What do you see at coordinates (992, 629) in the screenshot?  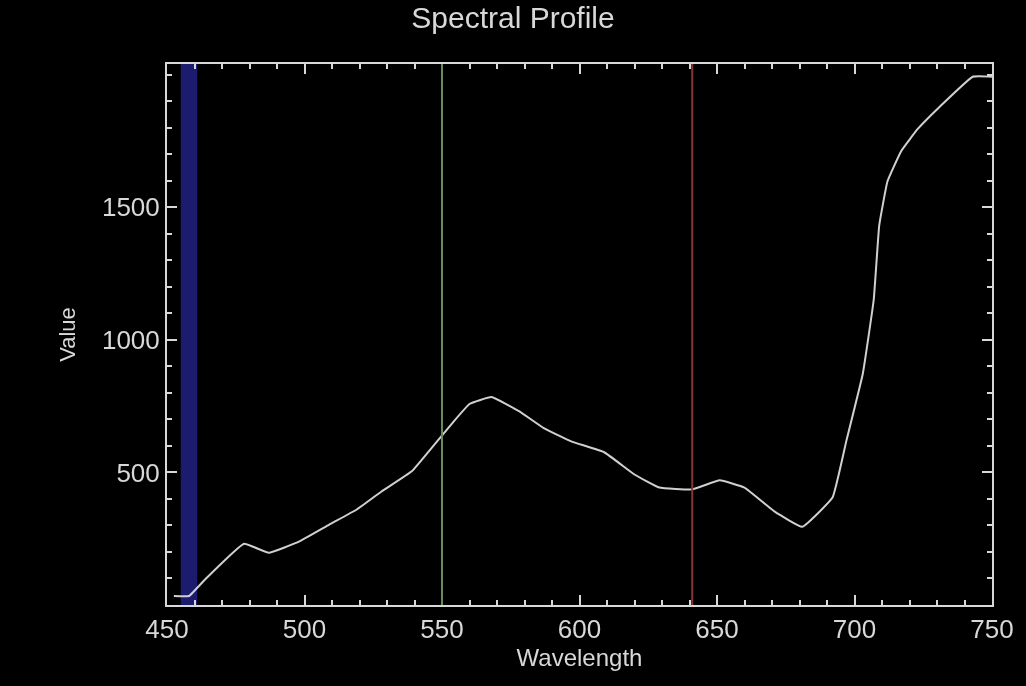 I see `x-tick-label: 750` at bounding box center [992, 629].